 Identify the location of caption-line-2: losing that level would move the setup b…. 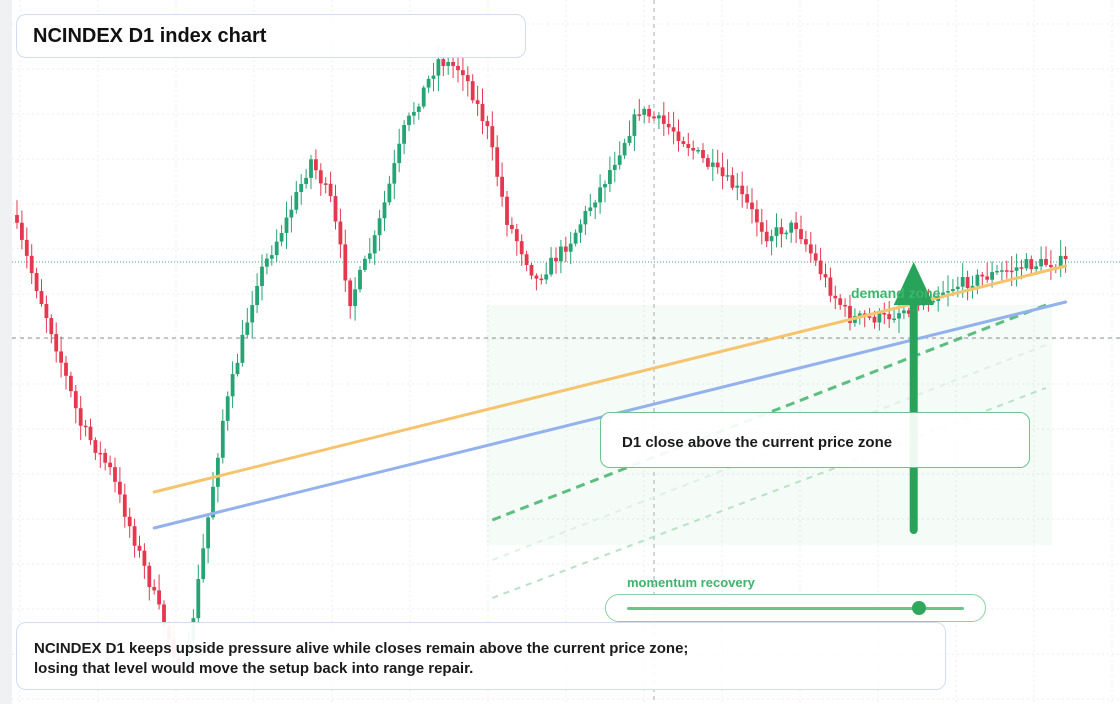
(254, 668).